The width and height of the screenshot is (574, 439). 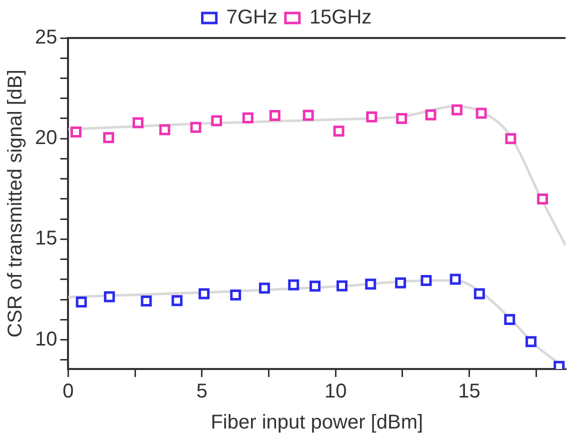 What do you see at coordinates (335, 391) in the screenshot?
I see `x-tick-label: 10` at bounding box center [335, 391].